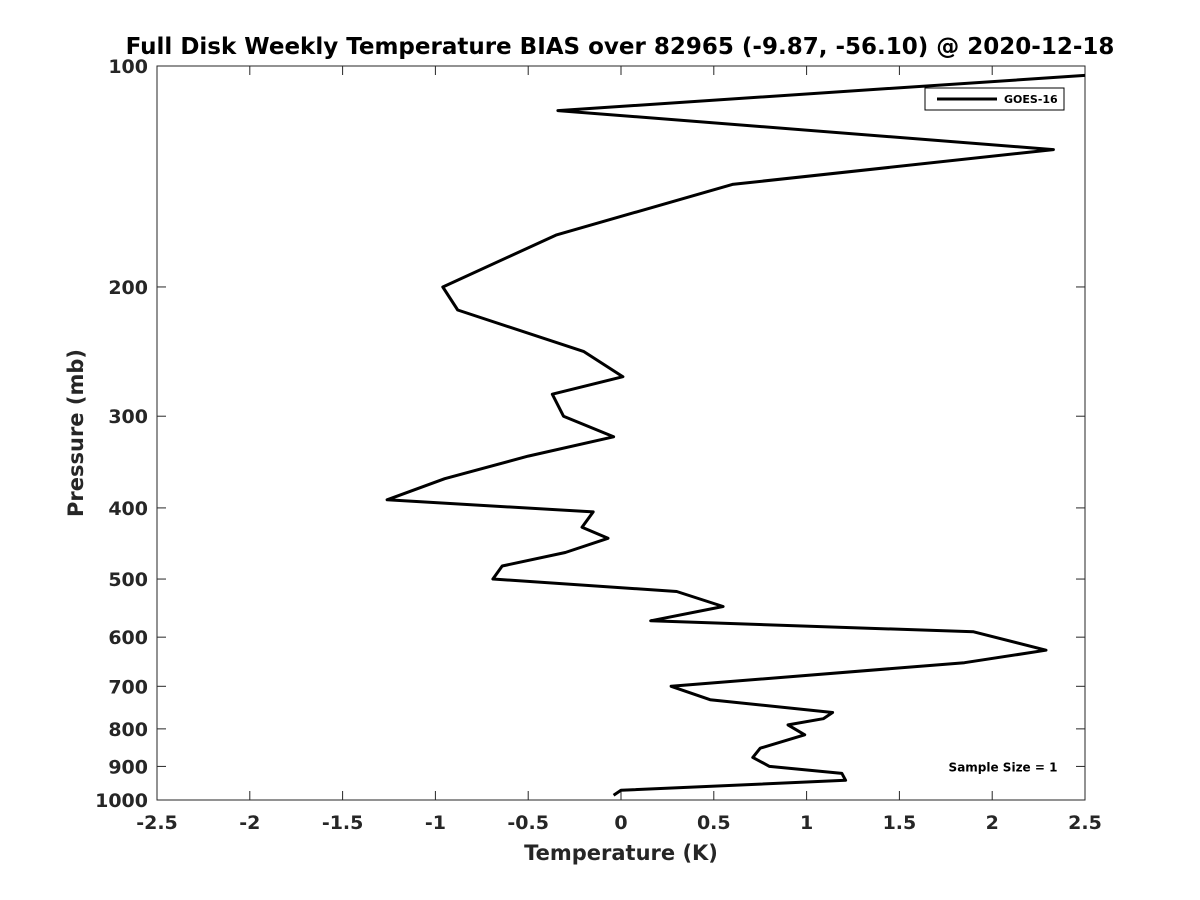 The width and height of the screenshot is (1200, 900). I want to click on y-tick-label: 400, so click(128, 509).